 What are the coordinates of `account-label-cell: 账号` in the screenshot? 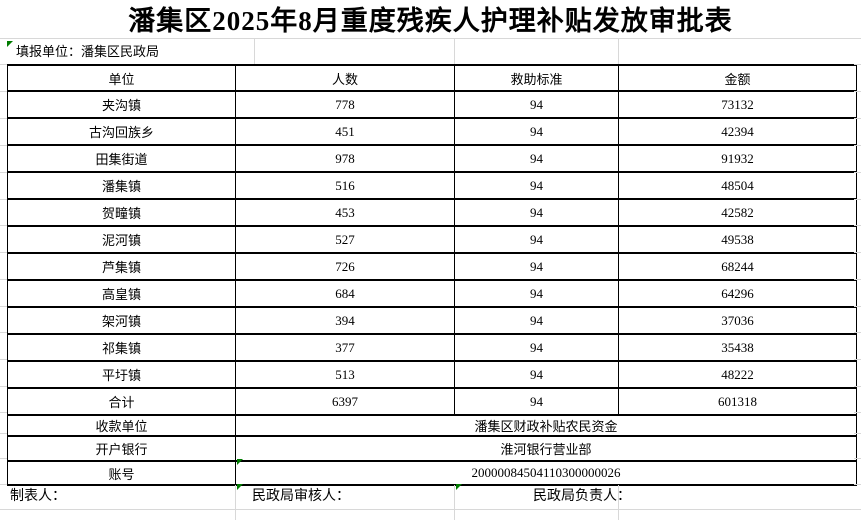 It's located at (121, 473).